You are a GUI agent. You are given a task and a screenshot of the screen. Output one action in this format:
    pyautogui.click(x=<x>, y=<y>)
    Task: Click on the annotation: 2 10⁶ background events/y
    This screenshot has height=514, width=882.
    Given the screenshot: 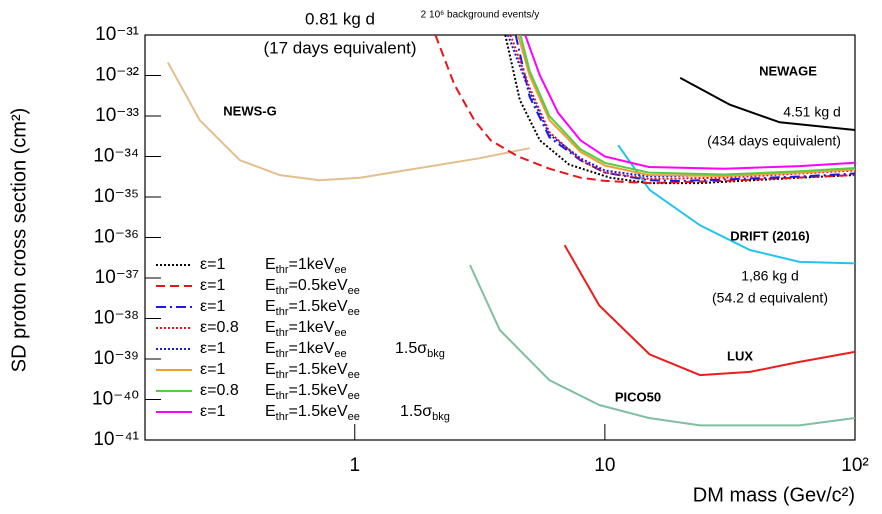 What is the action you would take?
    pyautogui.click(x=480, y=15)
    